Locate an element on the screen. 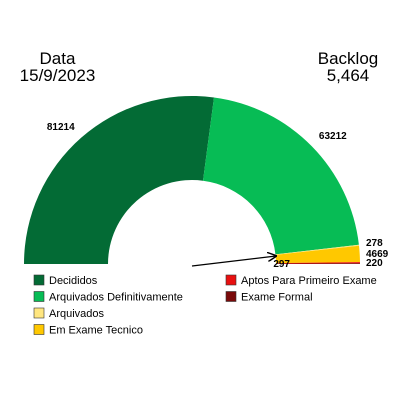  legend-swatch-decididos is located at coordinates (39, 280).